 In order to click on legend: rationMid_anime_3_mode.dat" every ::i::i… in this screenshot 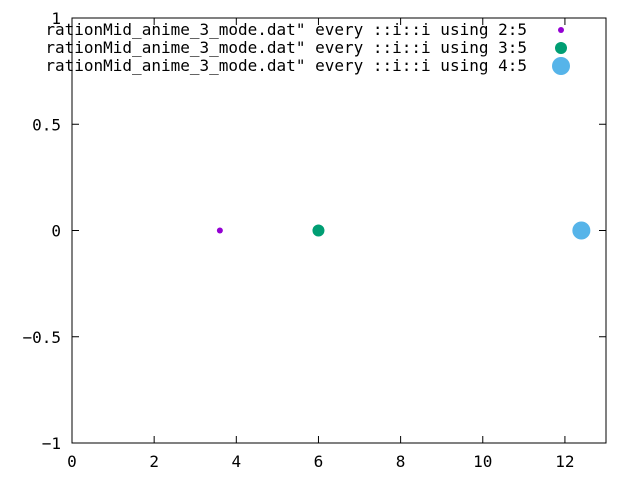, I will do `click(307, 47)`.